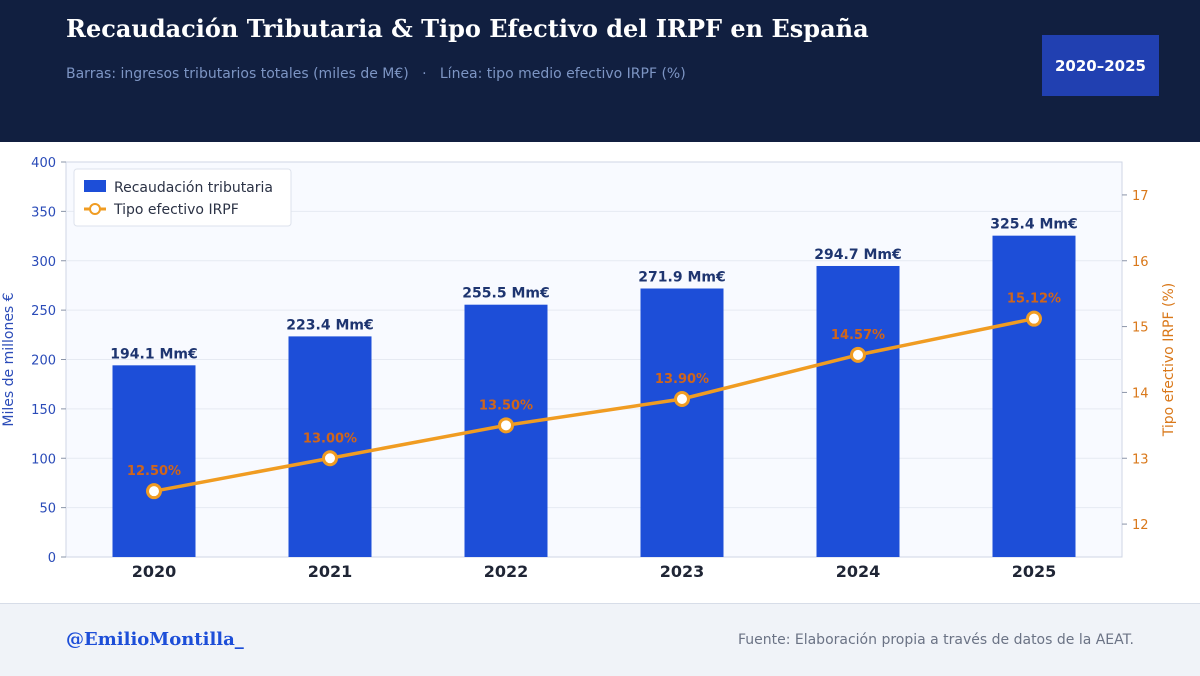  Describe the element at coordinates (858, 335) in the screenshot. I see `irpf-value-label: 14.57%` at that location.